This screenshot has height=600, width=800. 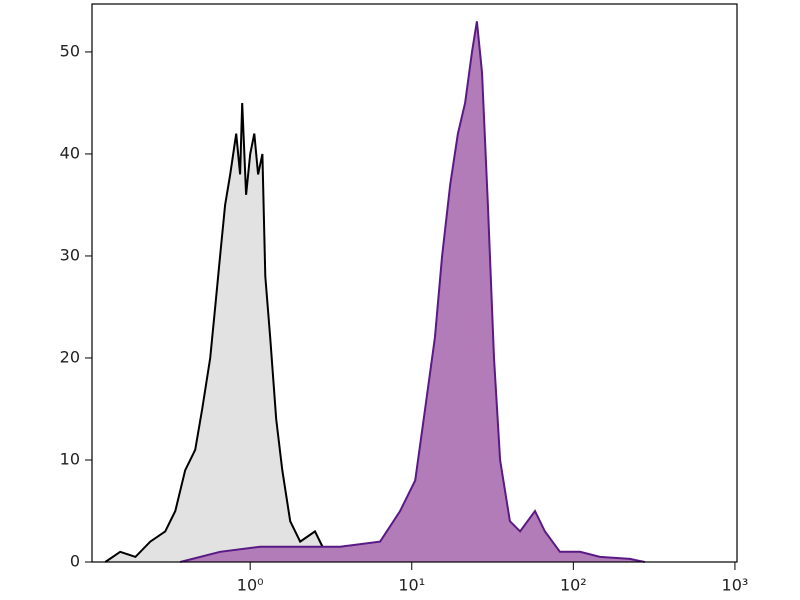 I want to click on x-tick-label: 10⁰, so click(x=250, y=585).